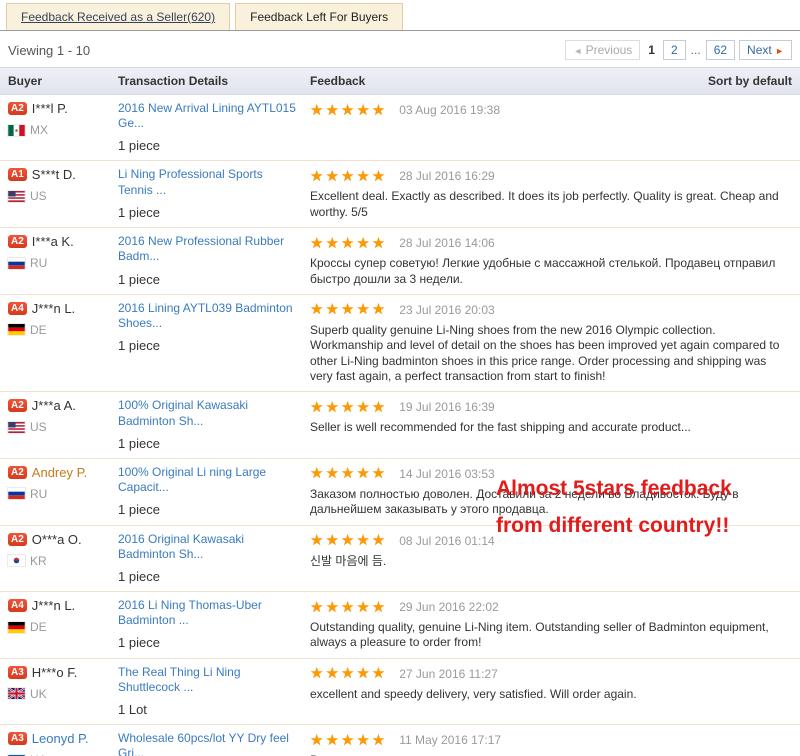 This screenshot has height=756, width=800. I want to click on sort-by-default: Sort by default, so click(749, 81).